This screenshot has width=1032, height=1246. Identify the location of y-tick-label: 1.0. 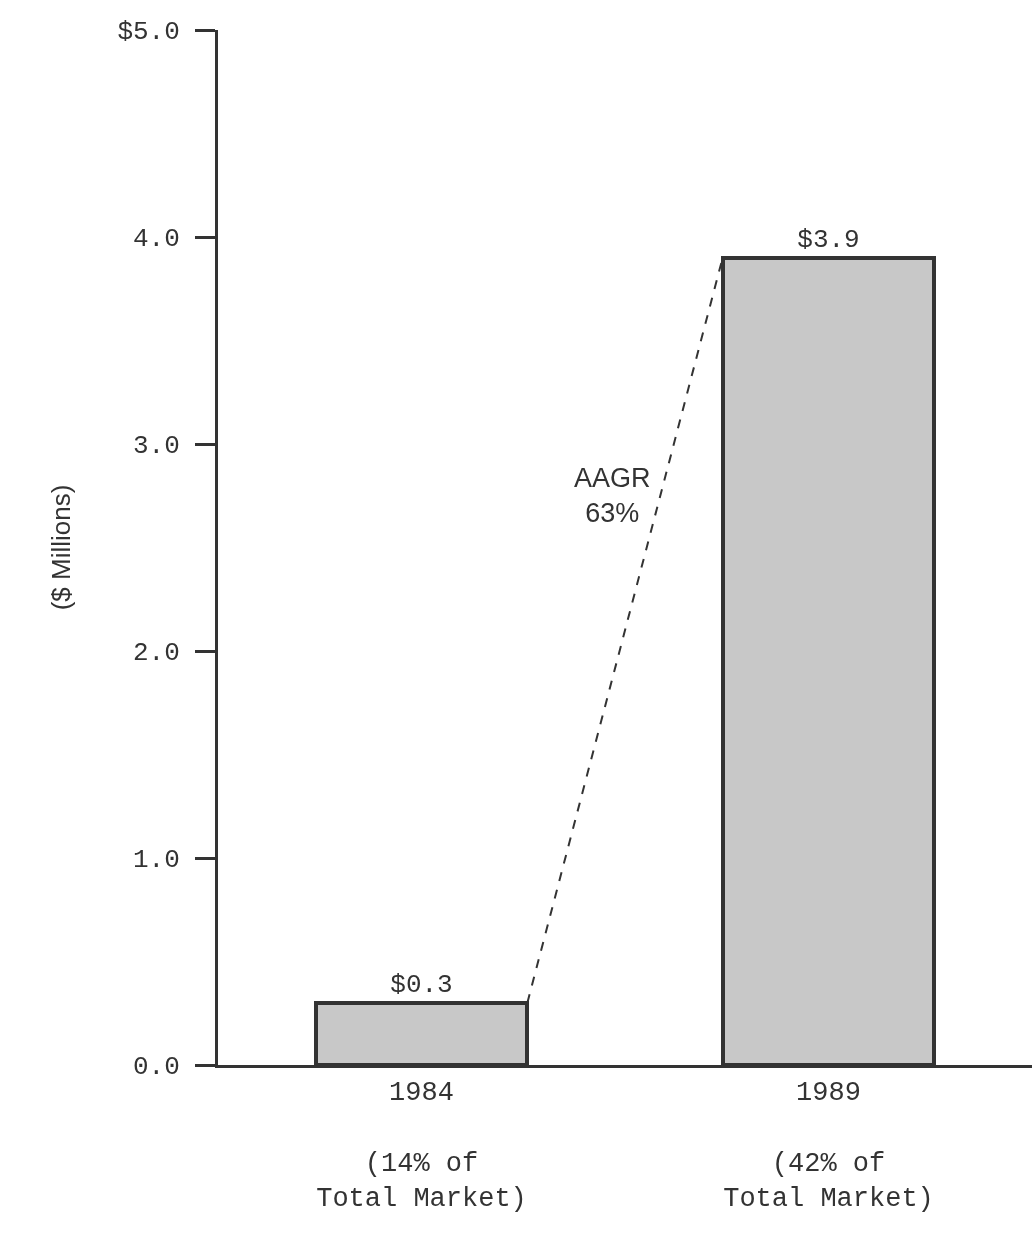
(156, 860).